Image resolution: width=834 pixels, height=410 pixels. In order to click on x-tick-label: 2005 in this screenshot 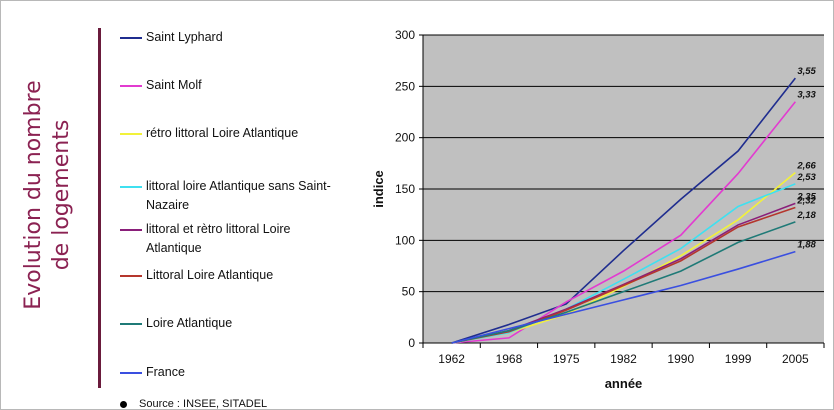, I will do `click(795, 359)`.